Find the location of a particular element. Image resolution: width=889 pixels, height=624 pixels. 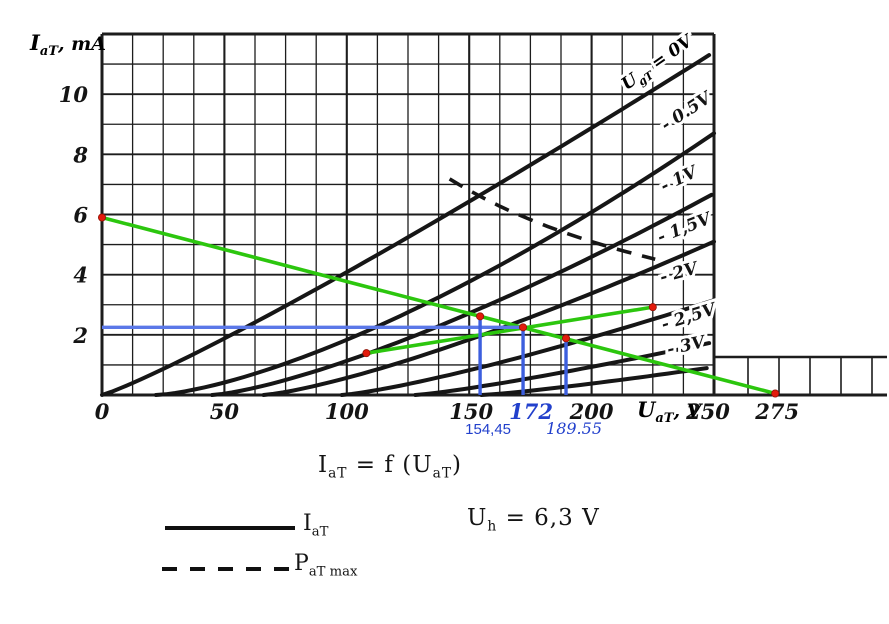

pmax-dashed-curve is located at coordinates (552, 219).